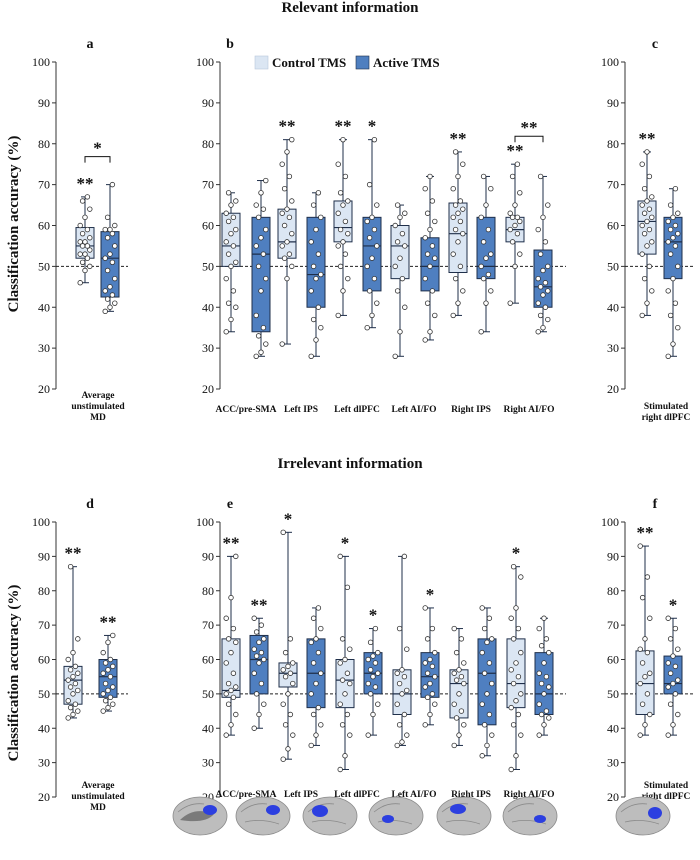 The image size is (700, 860). I want to click on category-label: Left IPS, so click(301, 410).